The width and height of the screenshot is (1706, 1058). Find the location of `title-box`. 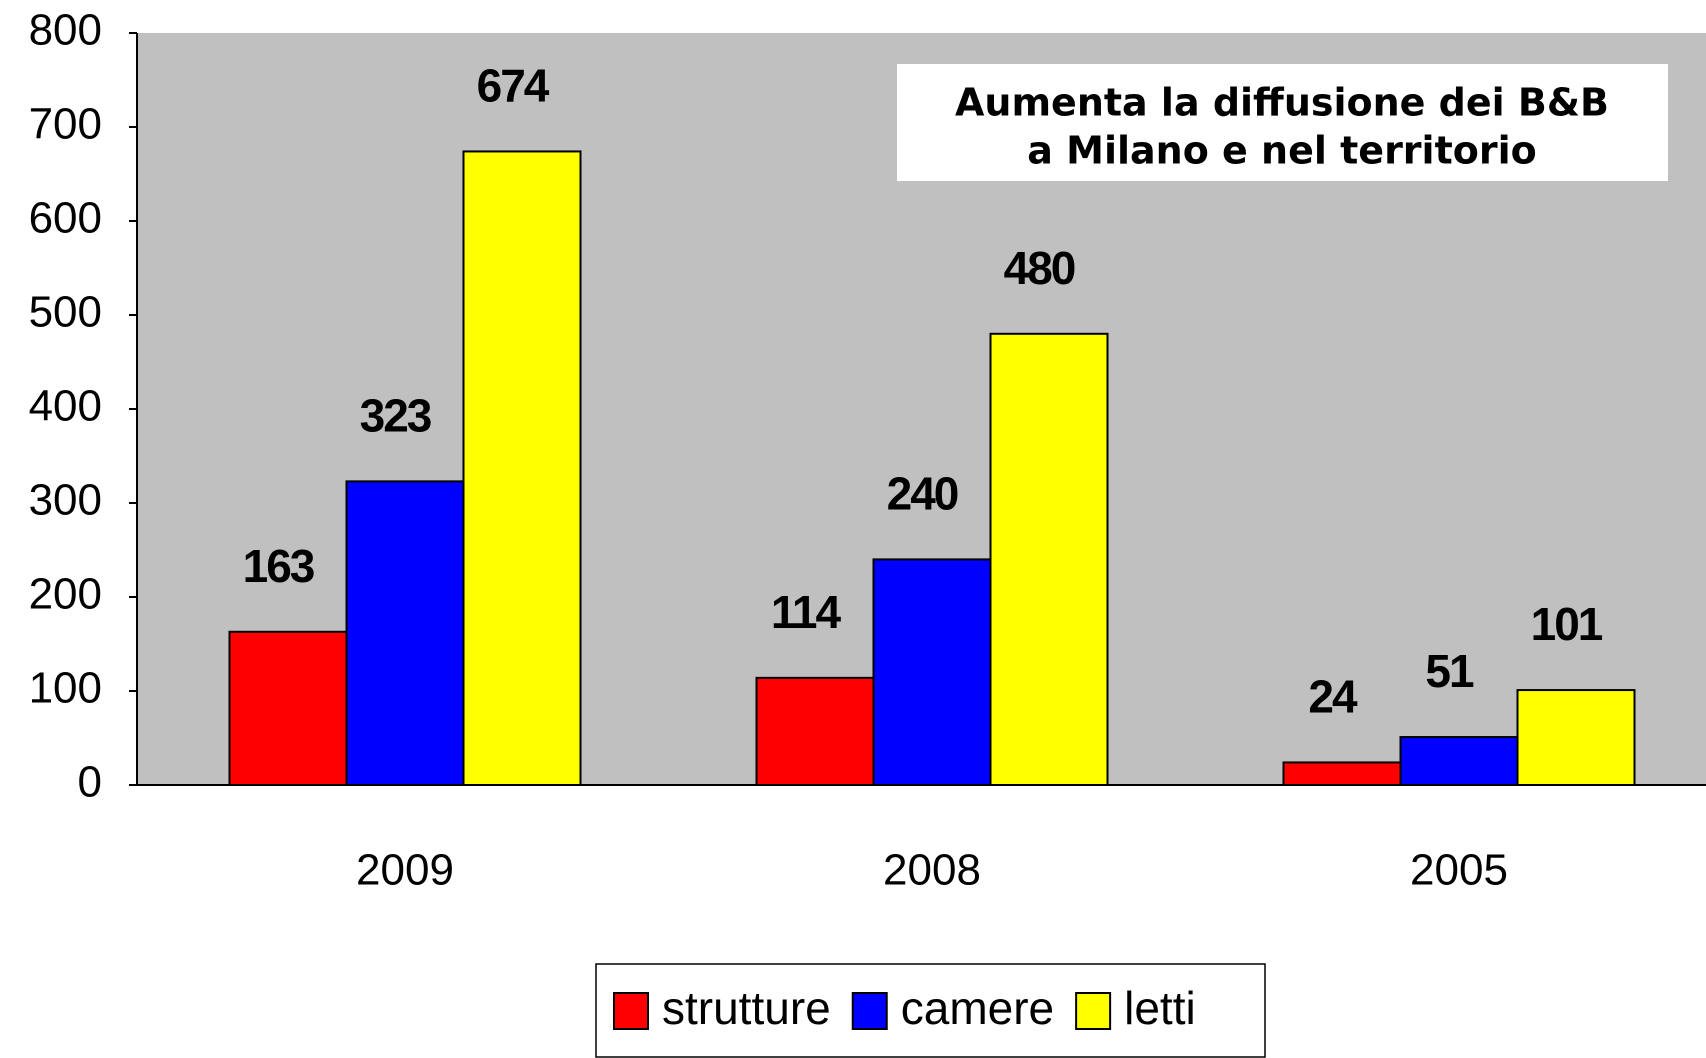

title-box is located at coordinates (1282, 122).